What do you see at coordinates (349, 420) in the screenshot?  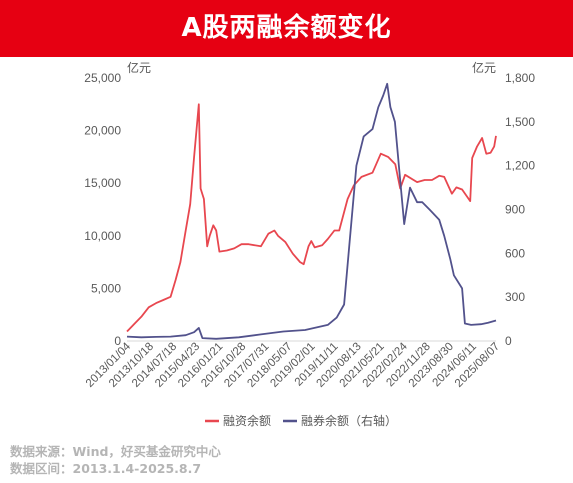 I see `legend-label: 融券余额（右轴）` at bounding box center [349, 420].